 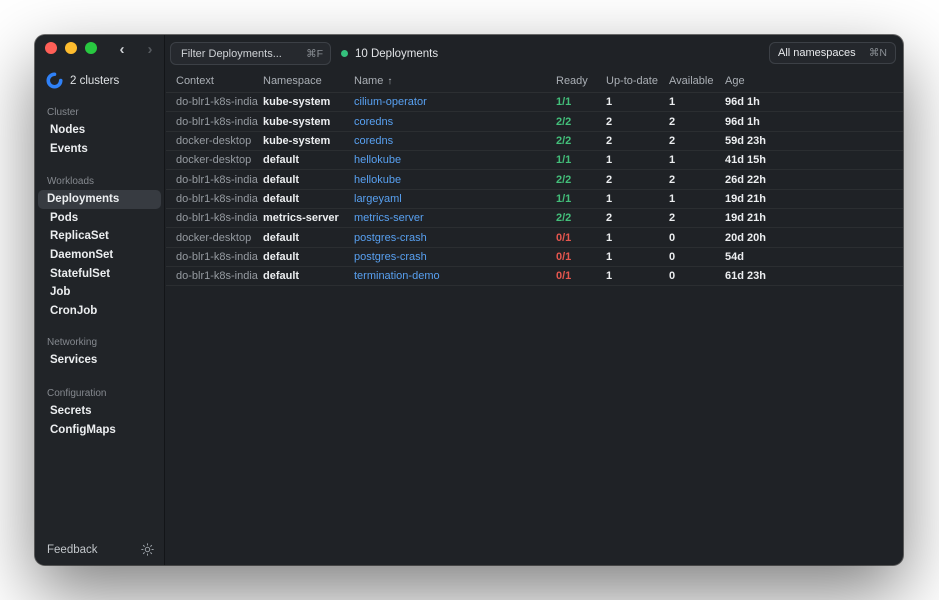 I want to click on filter-input, so click(x=250, y=53).